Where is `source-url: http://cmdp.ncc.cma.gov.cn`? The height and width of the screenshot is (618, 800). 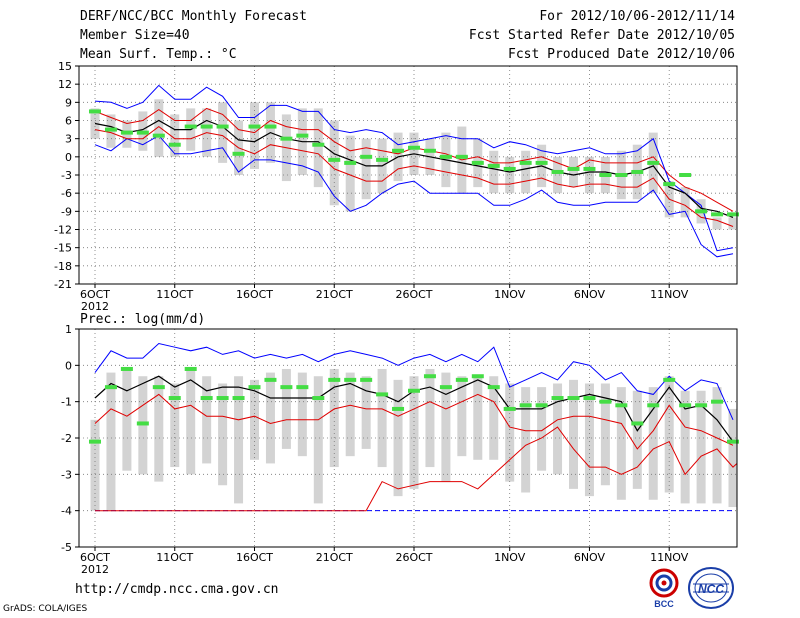
source-url: http://cmdp.ncc.cma.gov.cn is located at coordinates (177, 589).